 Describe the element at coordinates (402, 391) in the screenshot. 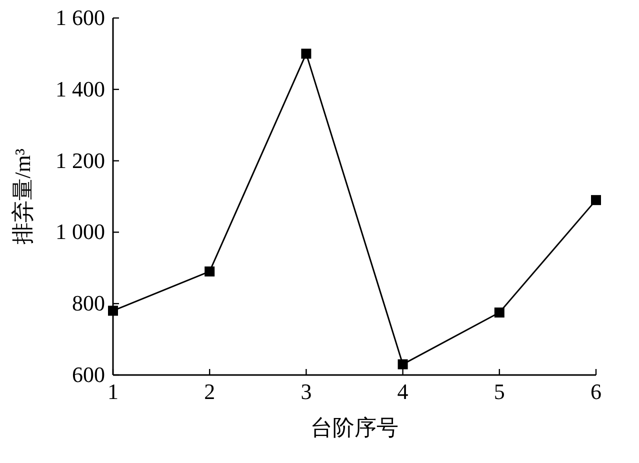

I see `x-tick-label: 4` at that location.